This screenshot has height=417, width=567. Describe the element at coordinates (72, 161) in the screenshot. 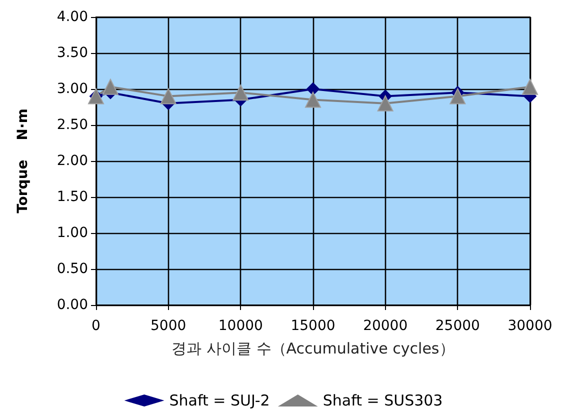

I see `y-tick-label: 2.00` at that location.